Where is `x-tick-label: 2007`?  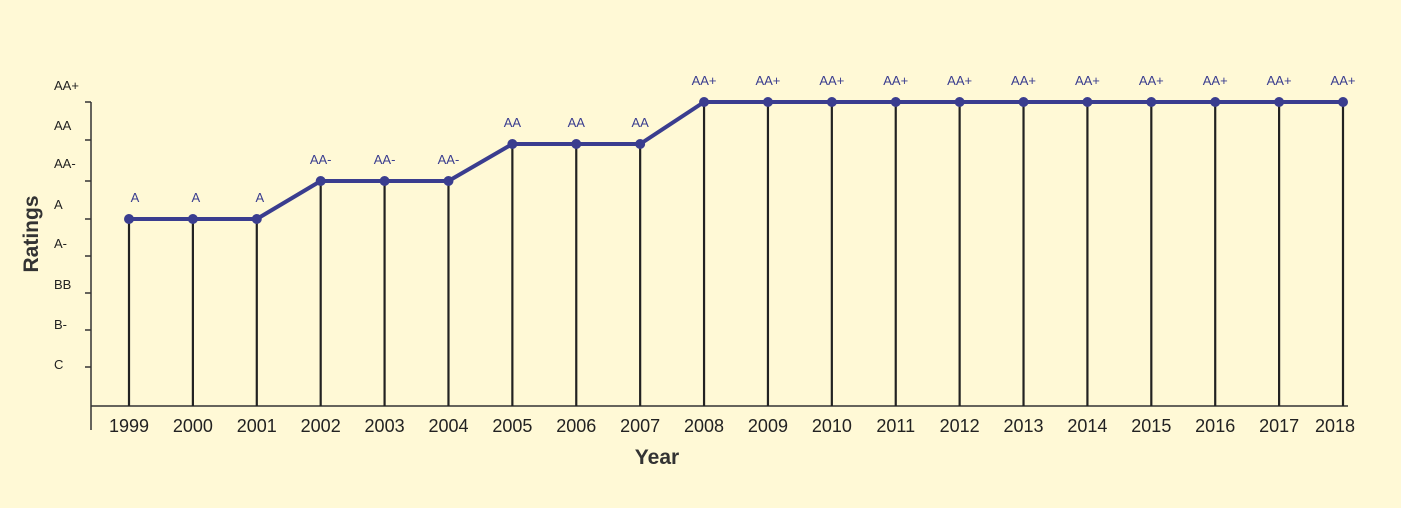
x-tick-label: 2007 is located at coordinates (640, 426).